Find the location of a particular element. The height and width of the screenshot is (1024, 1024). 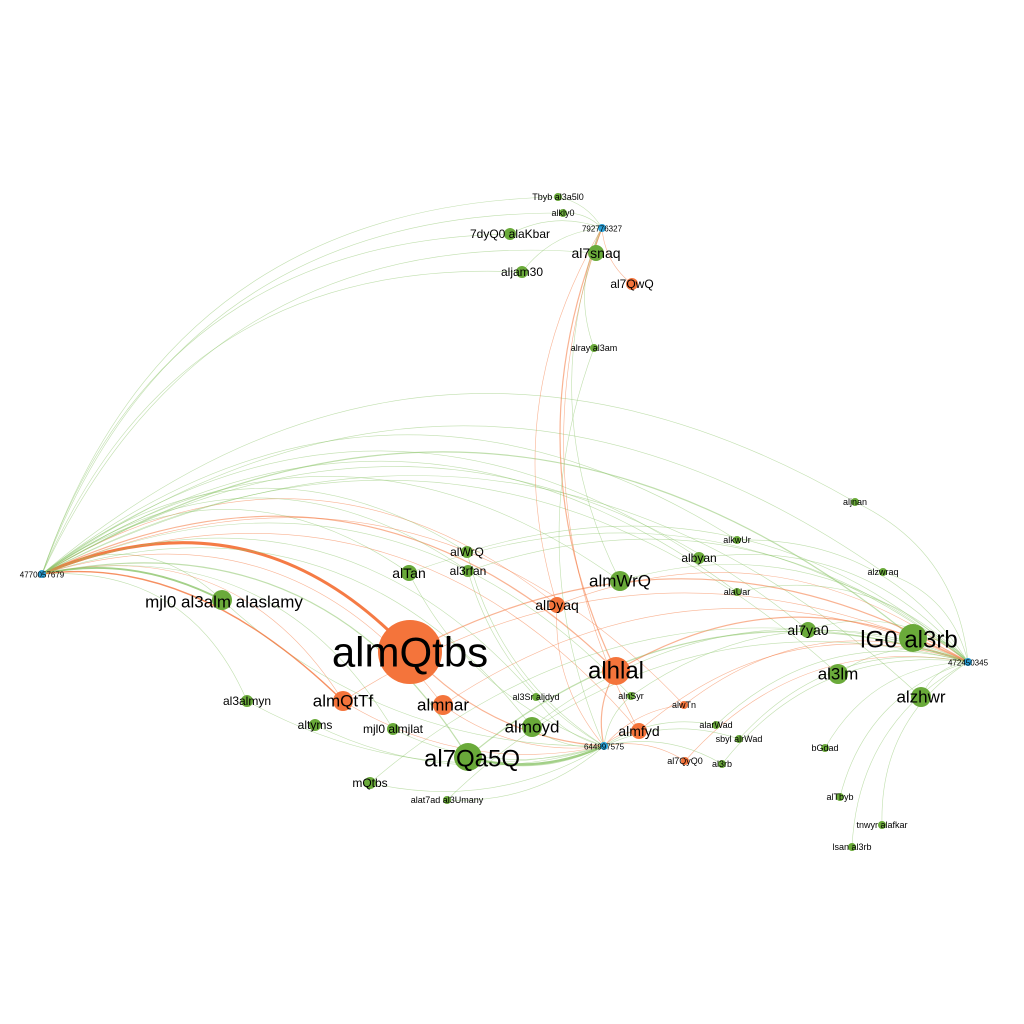

node-n12 is located at coordinates (409, 573).